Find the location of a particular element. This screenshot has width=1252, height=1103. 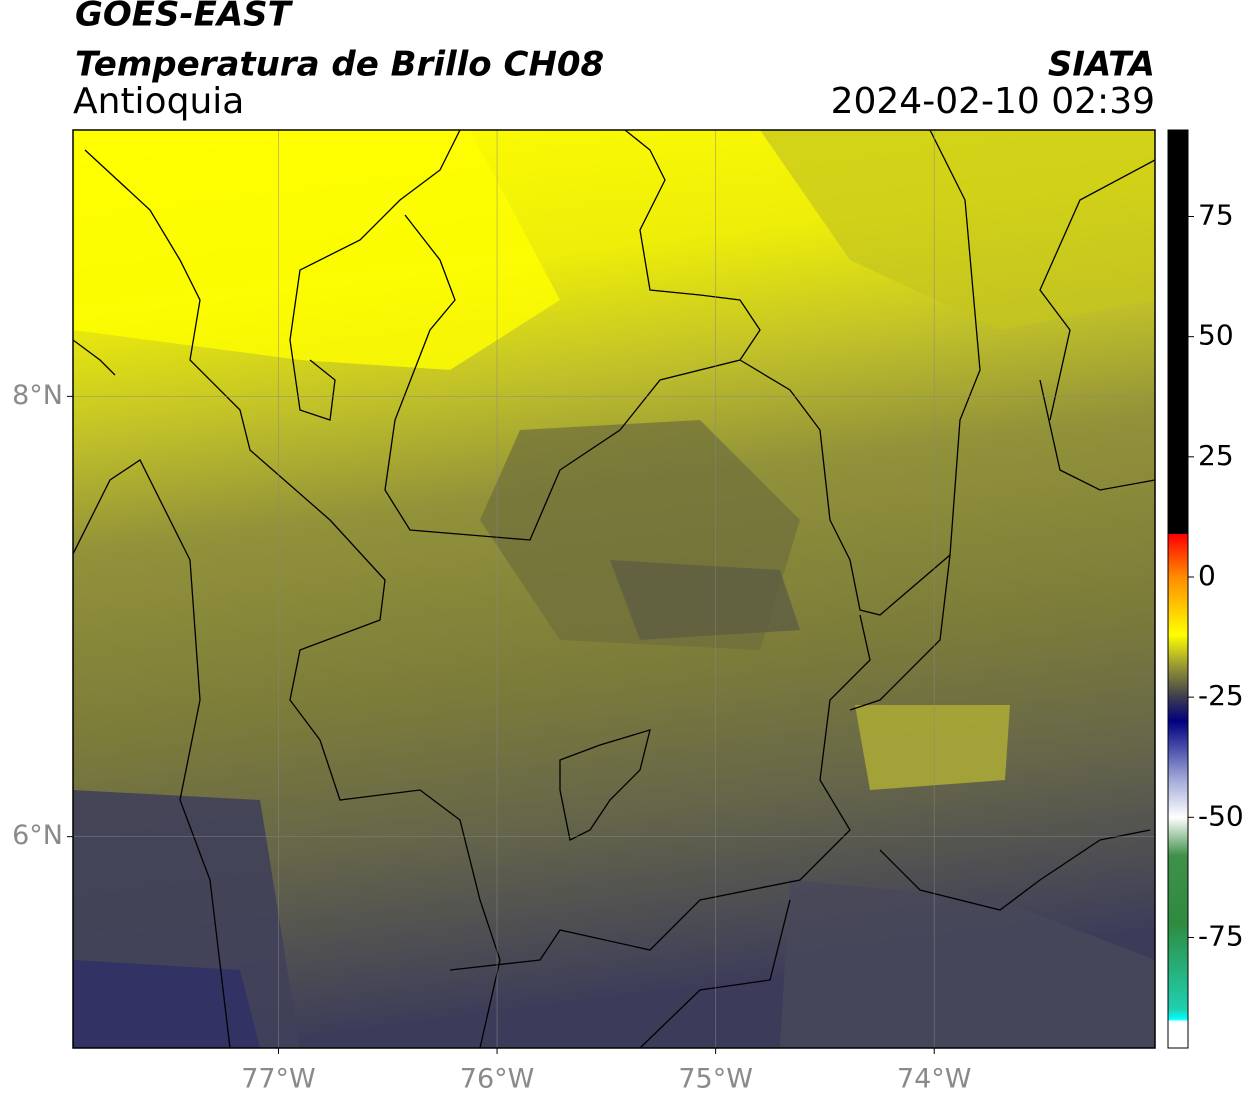

colorbar-tick-label: 25 is located at coordinates (1216, 455).